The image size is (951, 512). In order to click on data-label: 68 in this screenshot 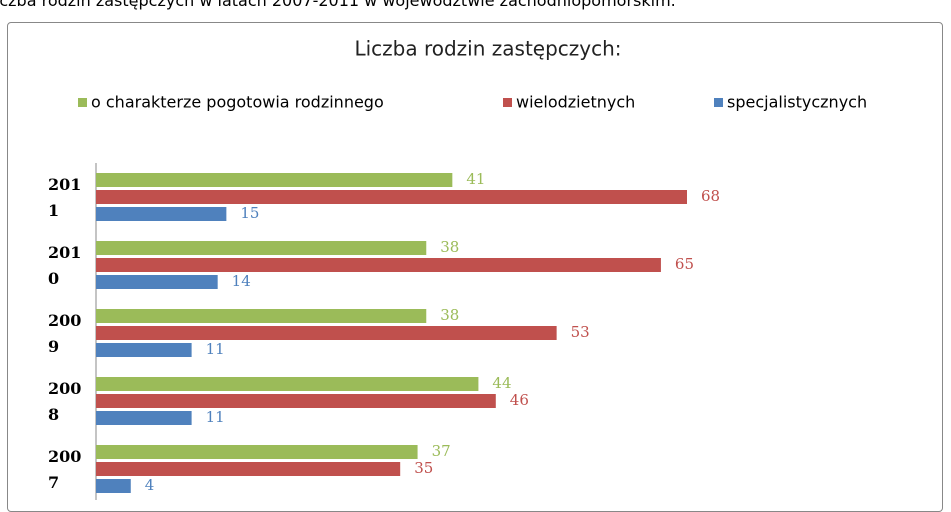, I will do `click(710, 196)`.